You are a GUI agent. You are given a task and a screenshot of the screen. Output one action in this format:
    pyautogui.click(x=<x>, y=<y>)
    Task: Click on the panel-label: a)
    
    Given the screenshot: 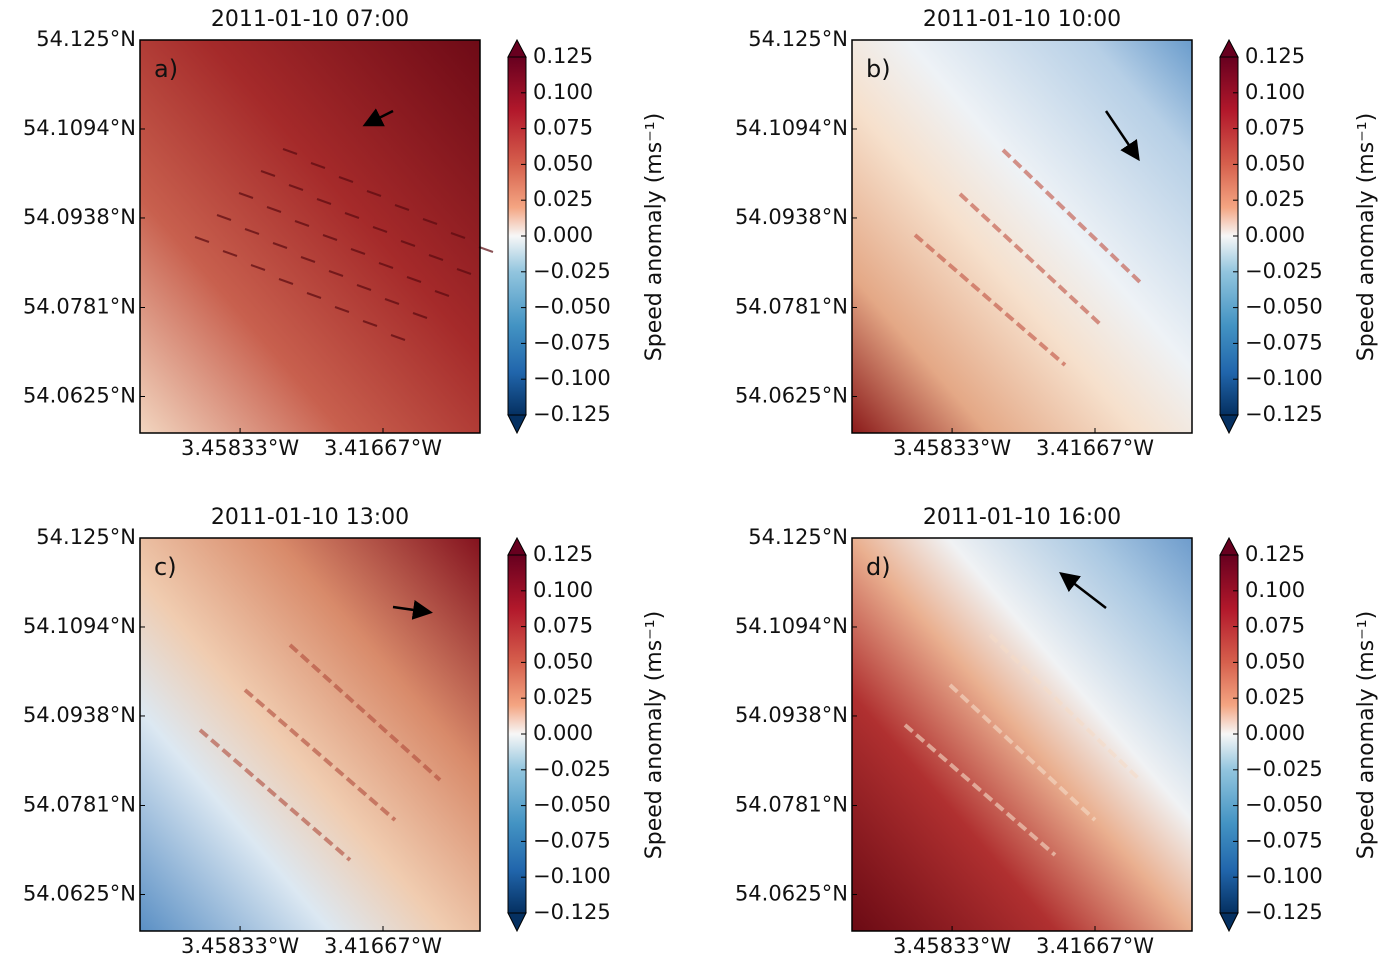 What is the action you would take?
    pyautogui.click(x=166, y=69)
    